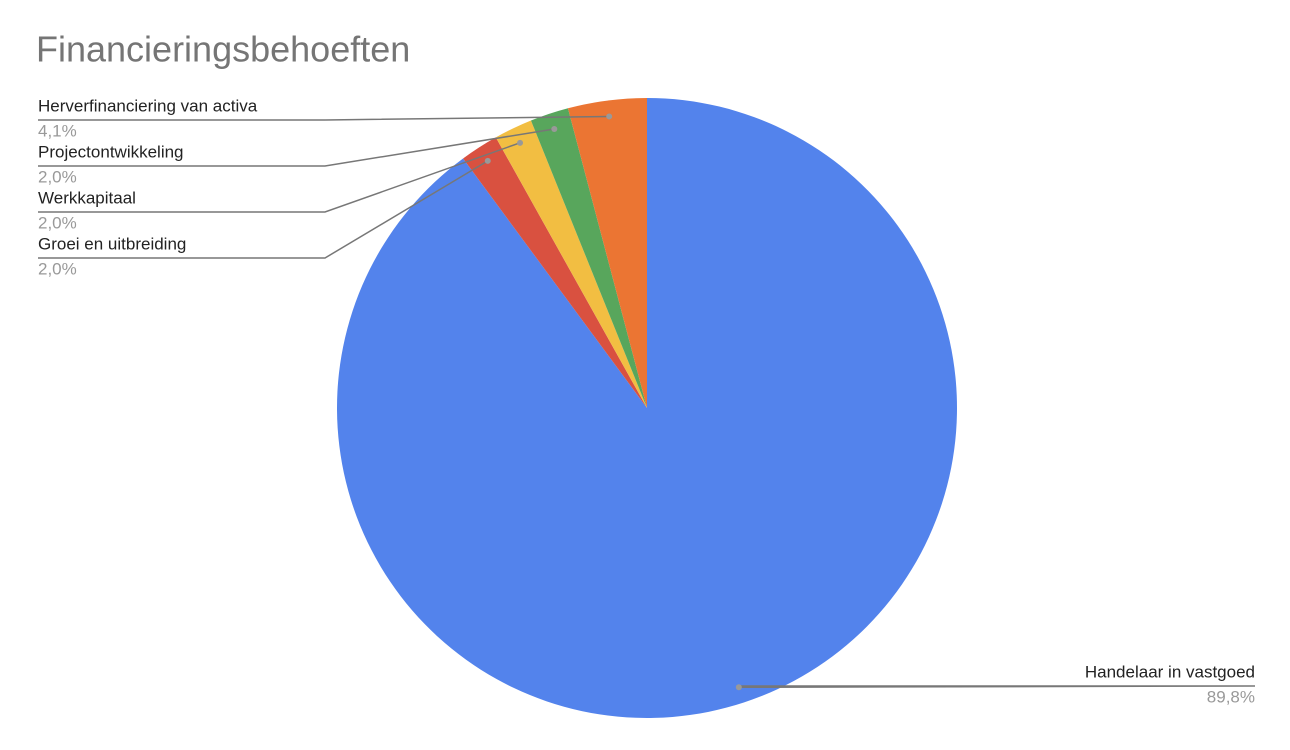 This screenshot has height=750, width=1290. What do you see at coordinates (1170, 671) in the screenshot?
I see `legend-label: Handelaar in vastgoed` at bounding box center [1170, 671].